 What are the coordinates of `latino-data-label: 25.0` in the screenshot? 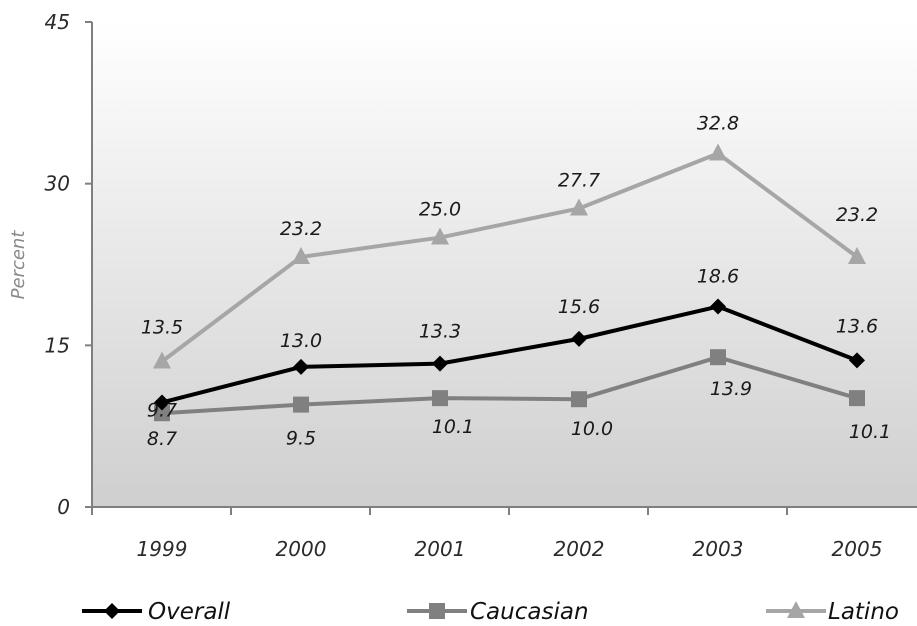 It's located at (440, 210).